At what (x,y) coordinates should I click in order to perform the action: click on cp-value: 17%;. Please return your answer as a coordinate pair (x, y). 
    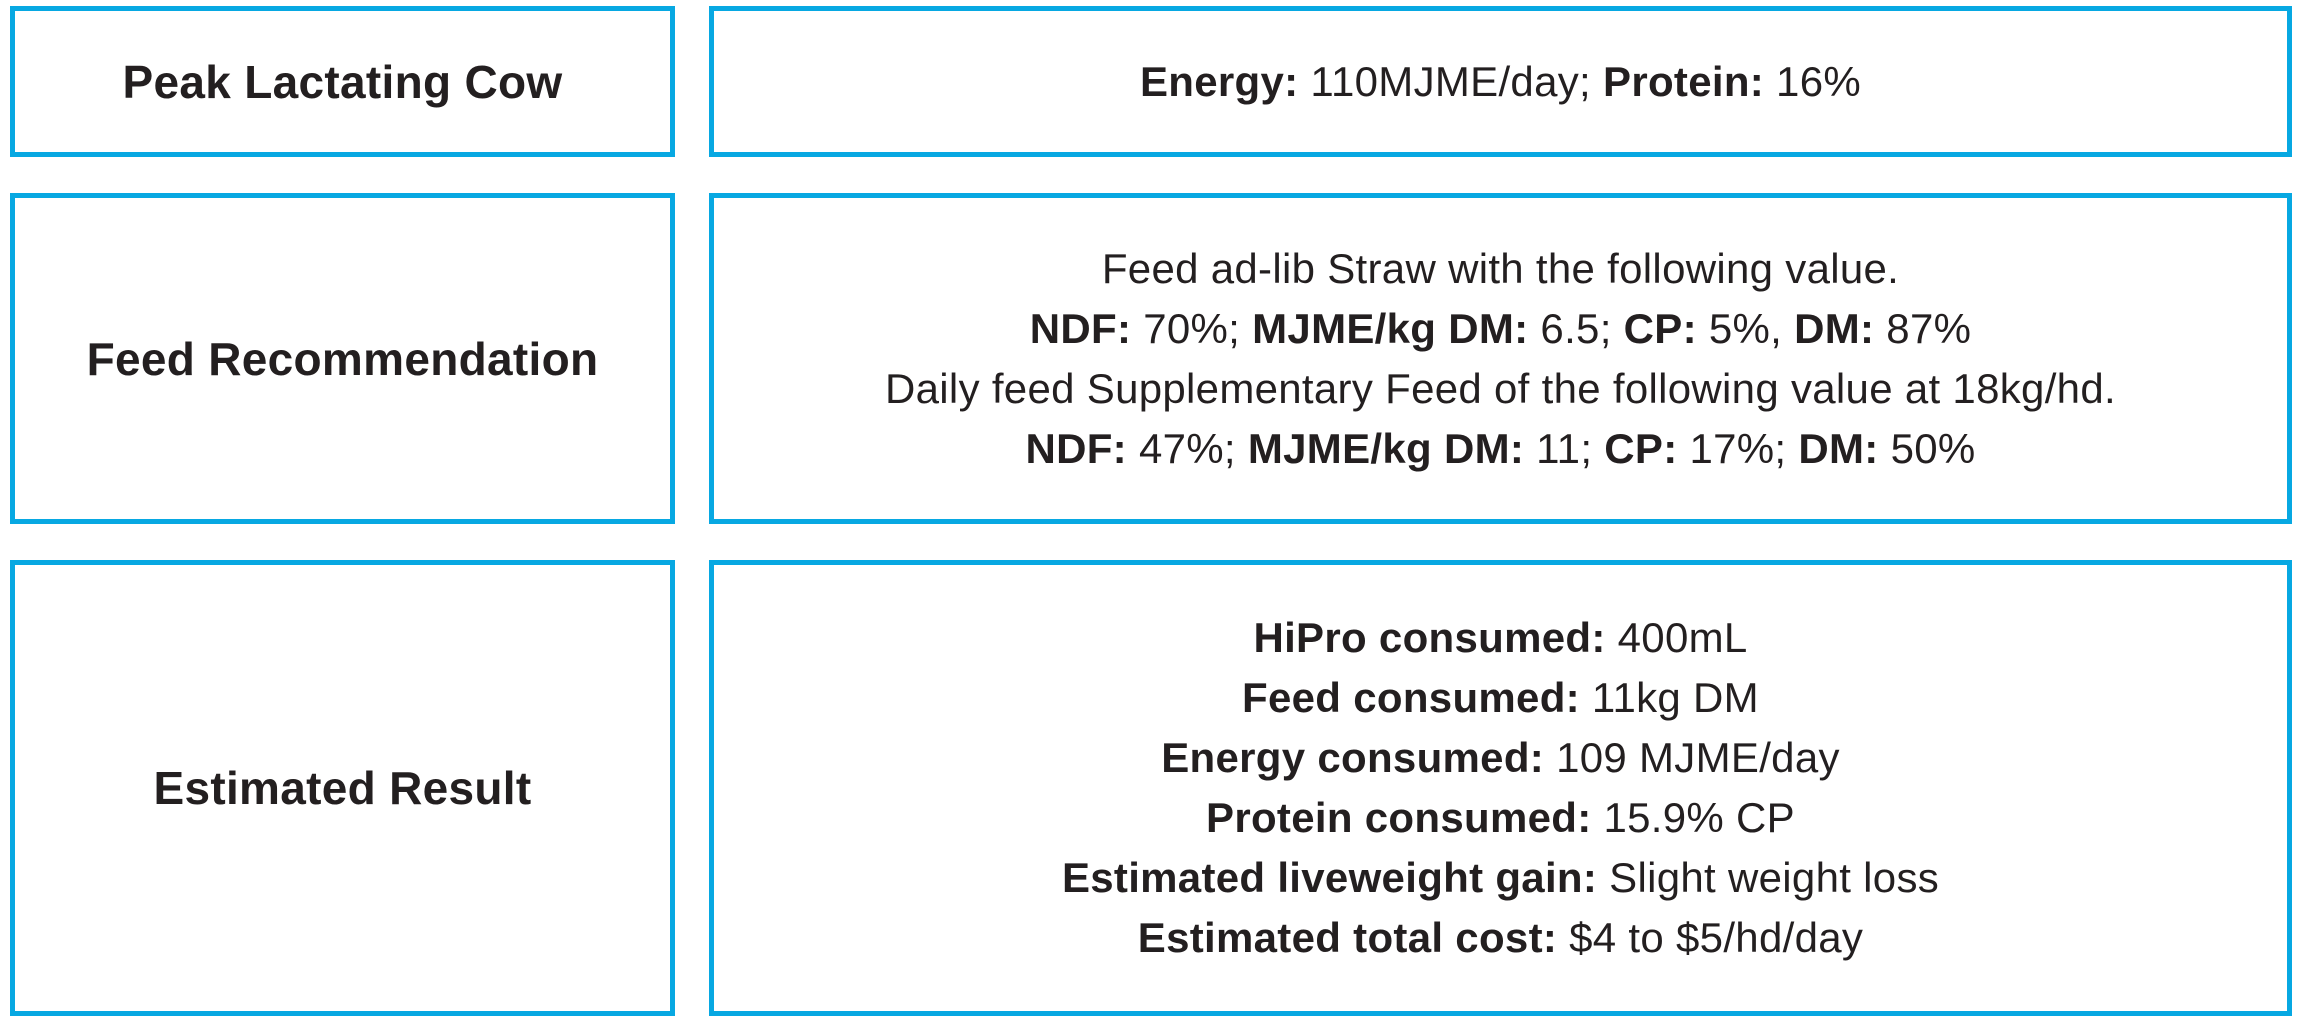
    Looking at the image, I should click on (1738, 448).